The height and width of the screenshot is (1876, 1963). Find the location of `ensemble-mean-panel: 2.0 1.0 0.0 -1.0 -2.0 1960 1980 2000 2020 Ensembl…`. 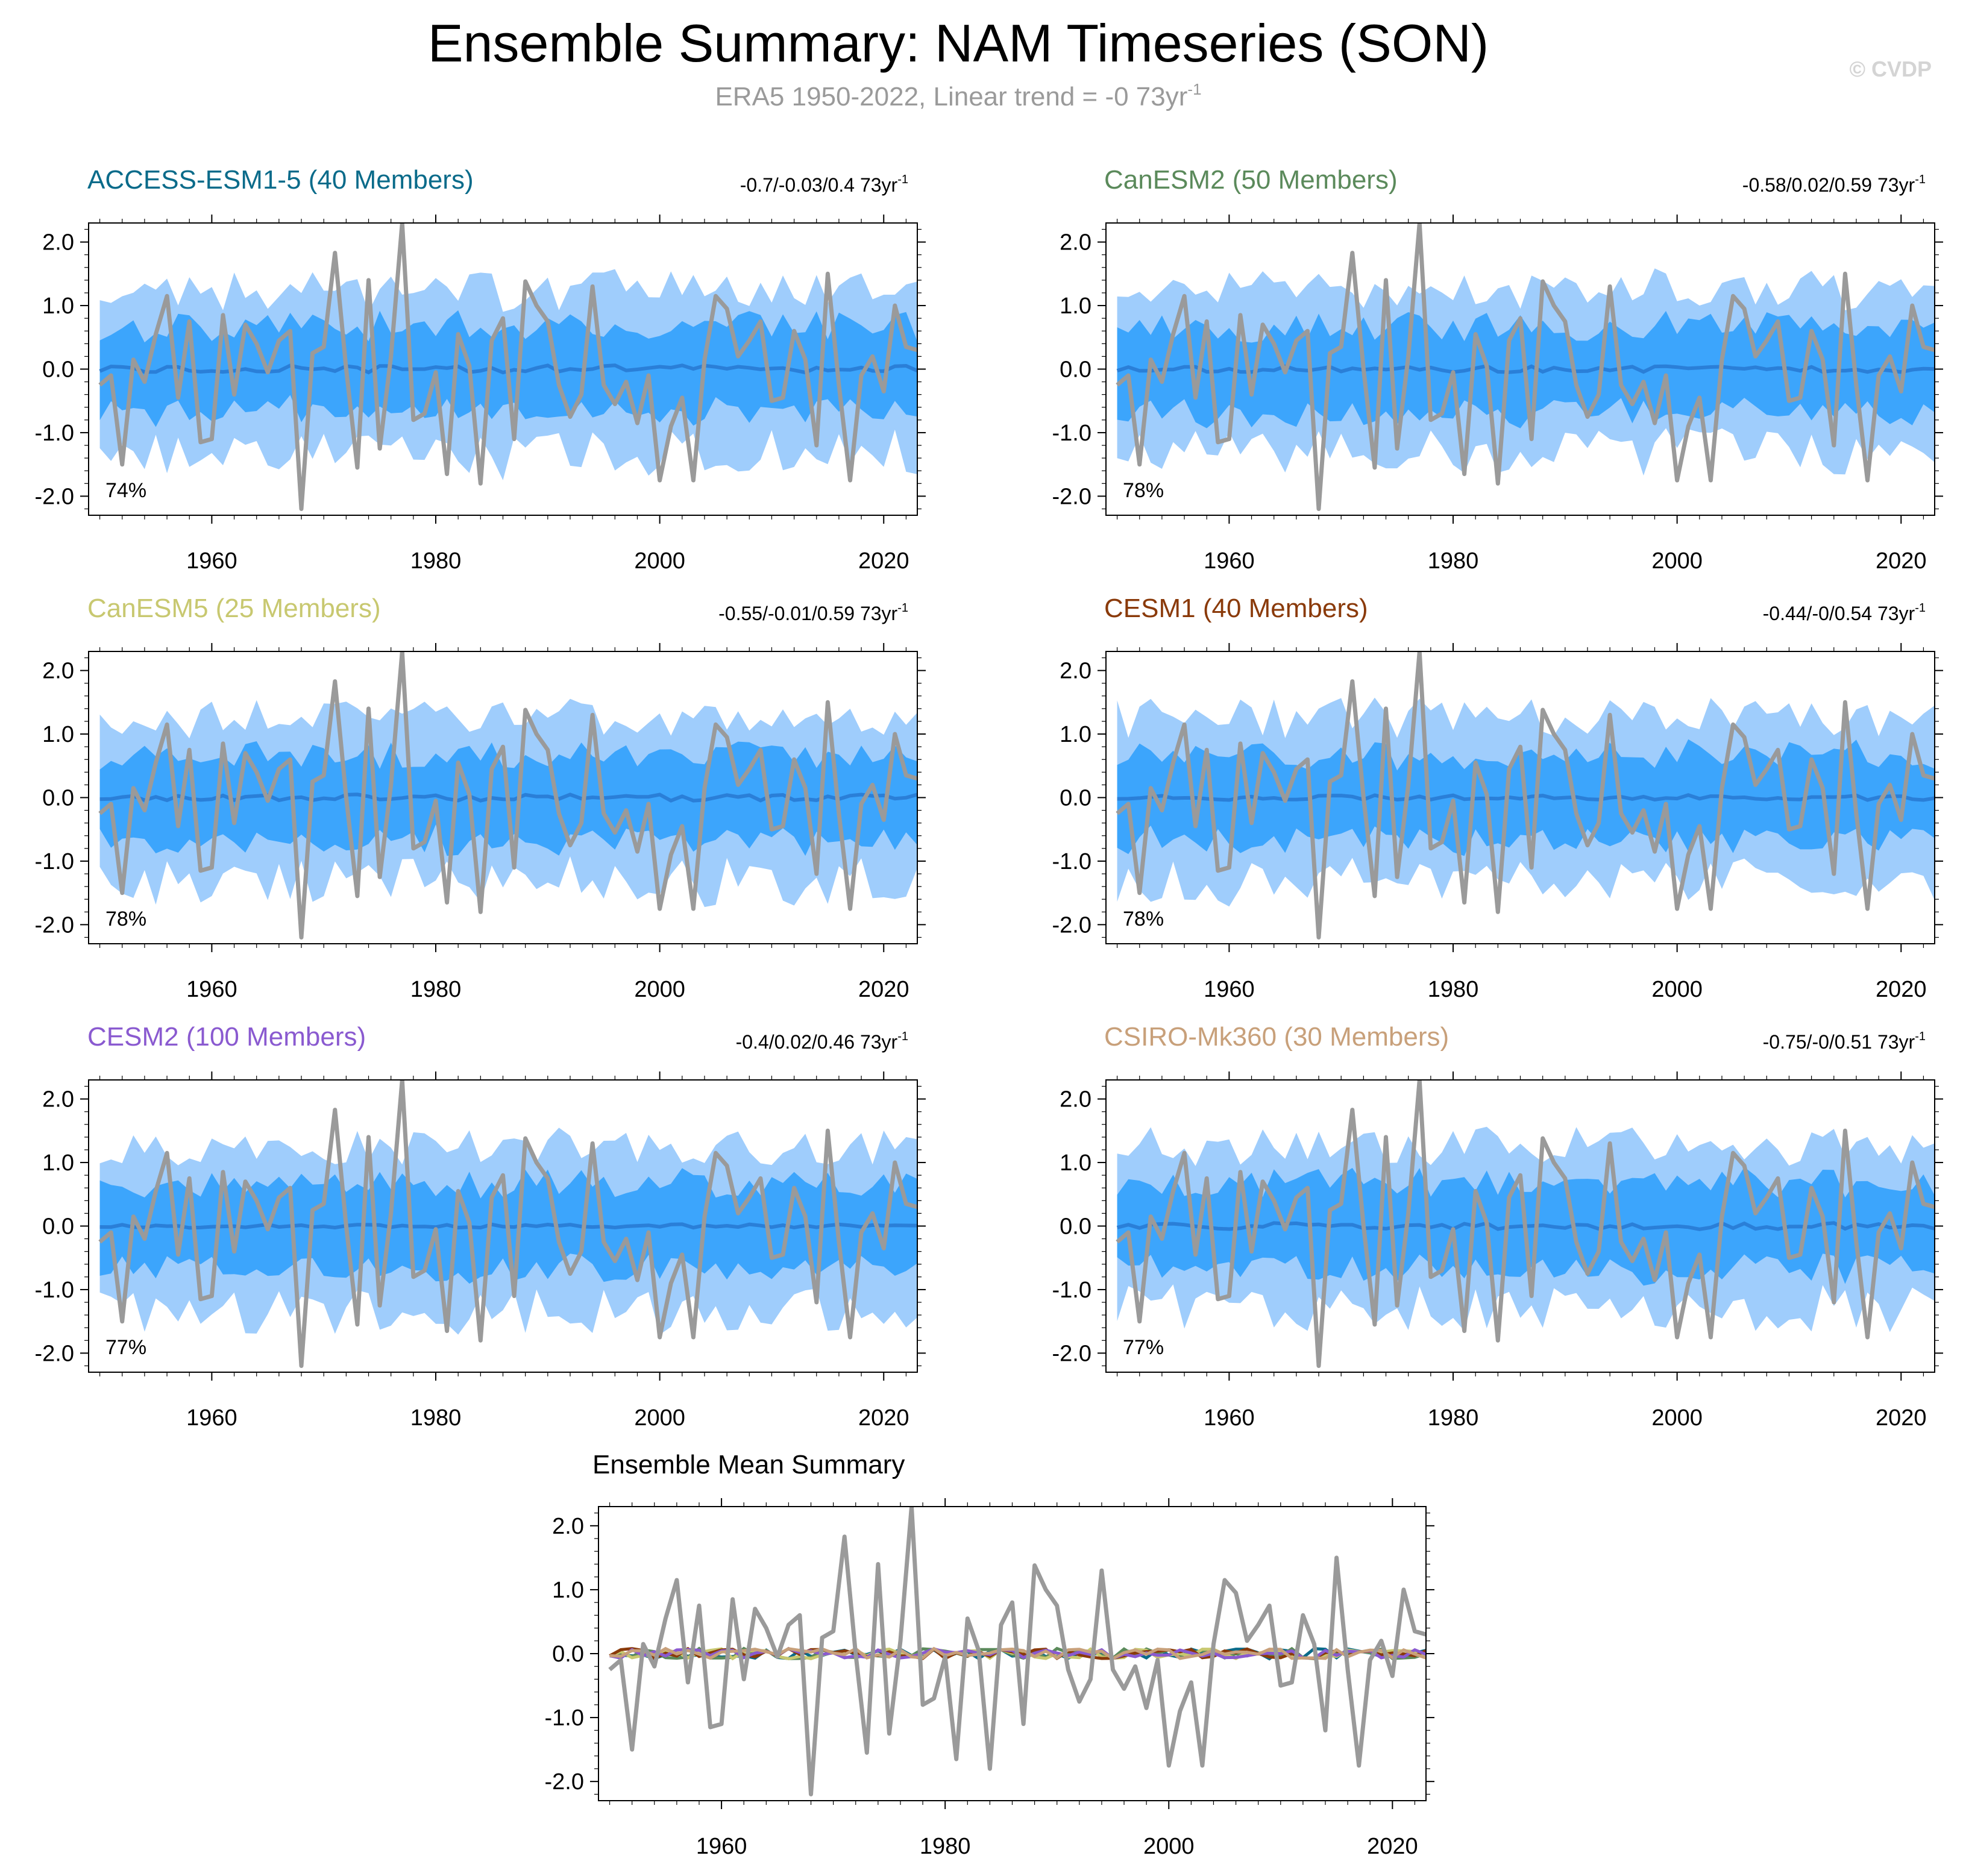

ensemble-mean-panel: 2.0 1.0 0.0 -1.0 -2.0 1960 1980 2000 2020 Ensembl… is located at coordinates (989, 1654).